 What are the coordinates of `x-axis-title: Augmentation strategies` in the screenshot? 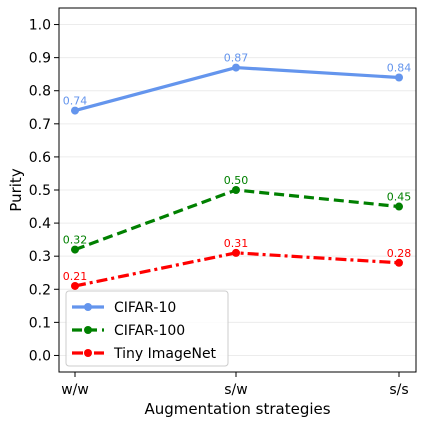 It's located at (237, 409).